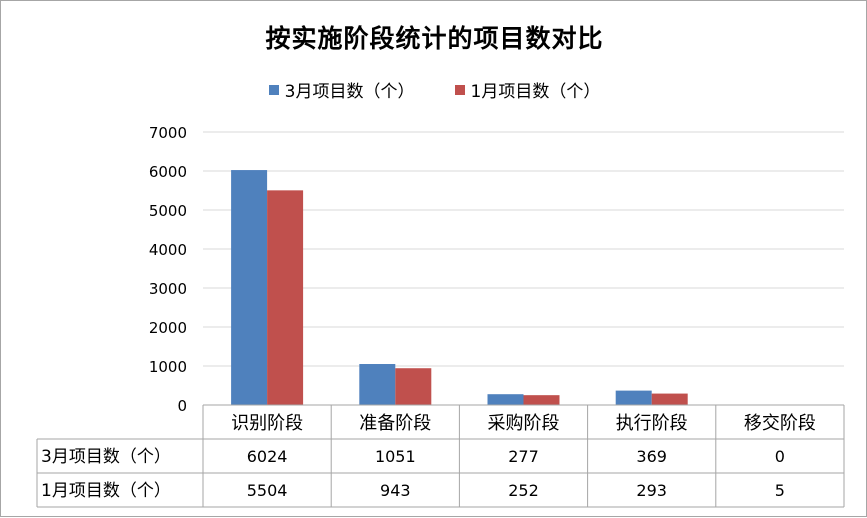 This screenshot has width=867, height=518. I want to click on category-label: 采购阶段, so click(524, 423).